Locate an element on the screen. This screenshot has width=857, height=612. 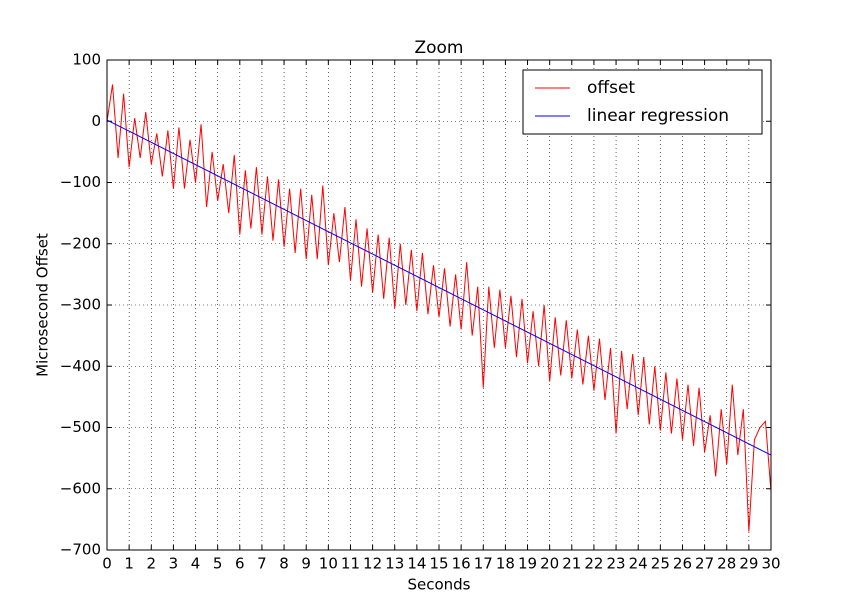
x-tick-label: 9 is located at coordinates (306, 564).